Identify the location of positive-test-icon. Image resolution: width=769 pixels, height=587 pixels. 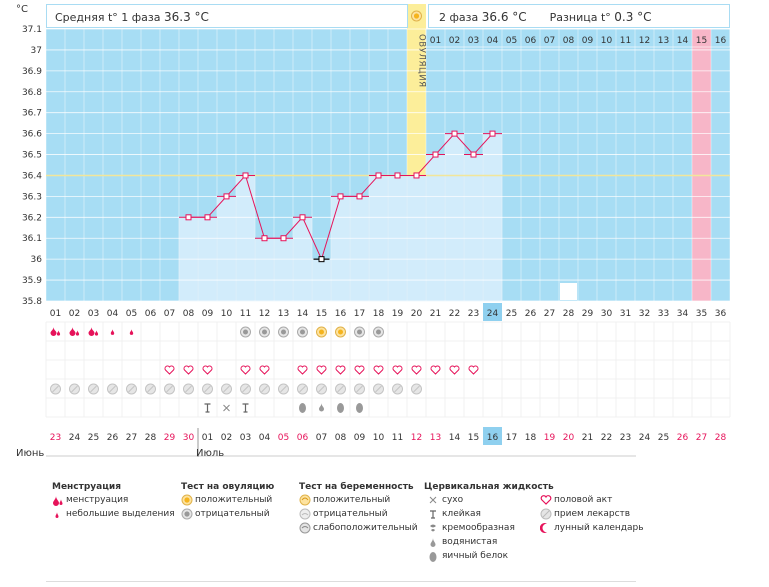
(187, 500).